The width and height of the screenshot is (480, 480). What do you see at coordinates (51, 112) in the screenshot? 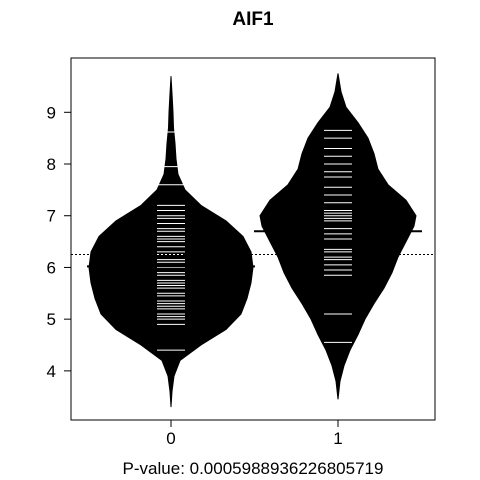
I see `y-tick-label: 9` at bounding box center [51, 112].